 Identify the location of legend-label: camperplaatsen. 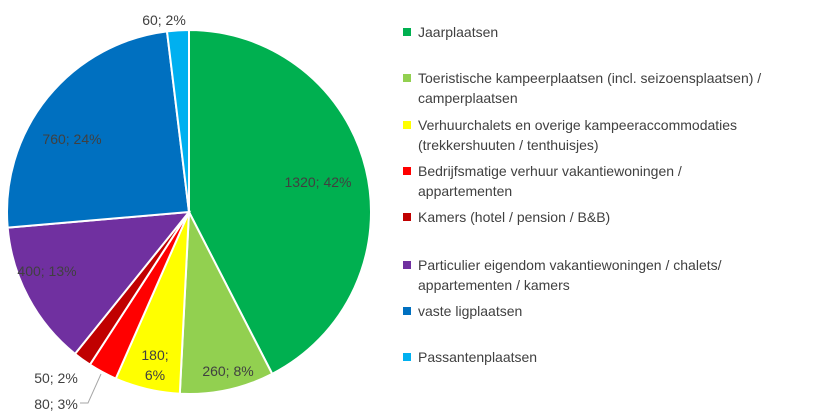
(468, 98).